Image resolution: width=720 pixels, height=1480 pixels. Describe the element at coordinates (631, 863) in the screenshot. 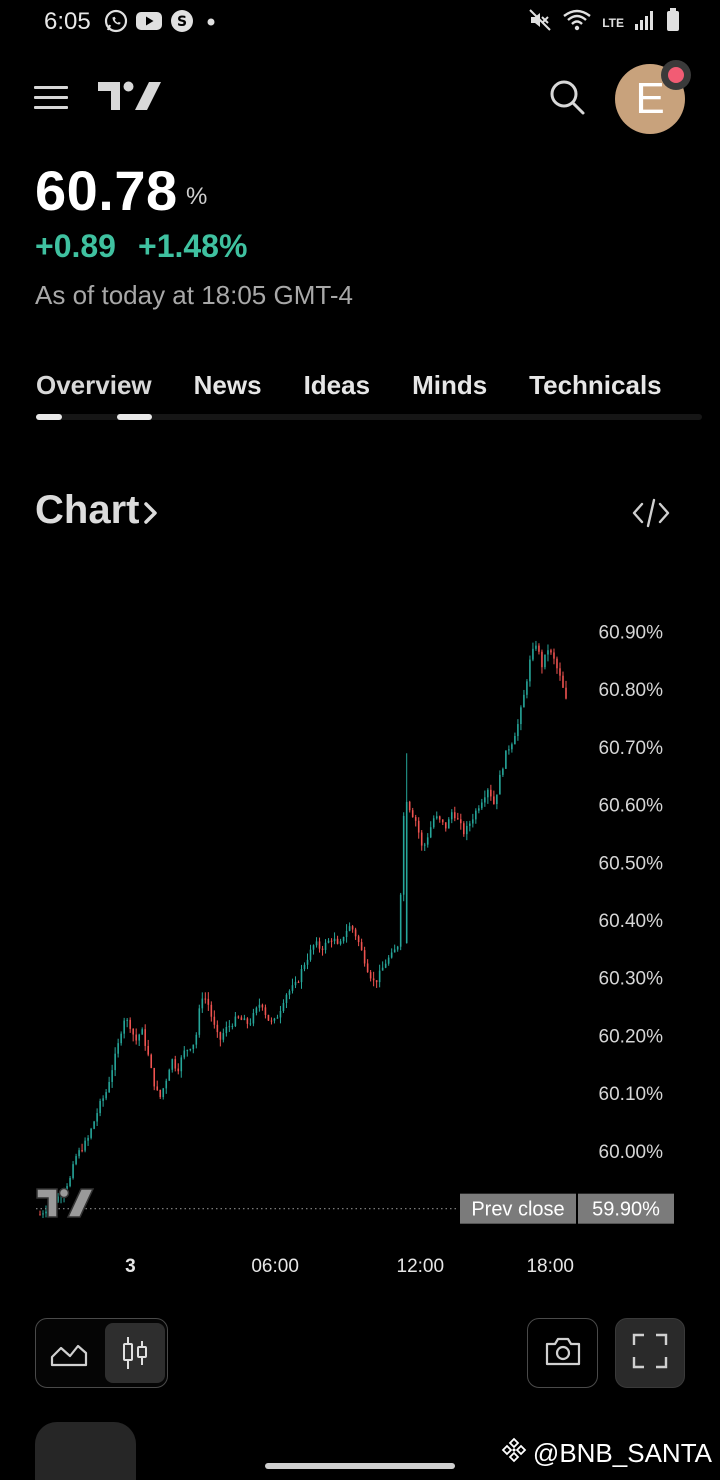

I see `y-tick-label: 60.50%` at that location.